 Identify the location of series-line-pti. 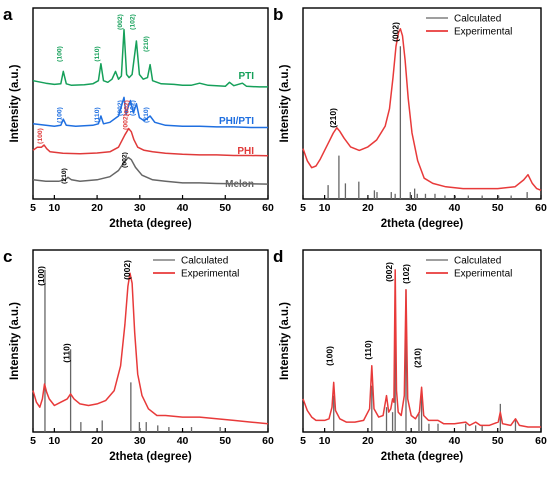
(150, 58).